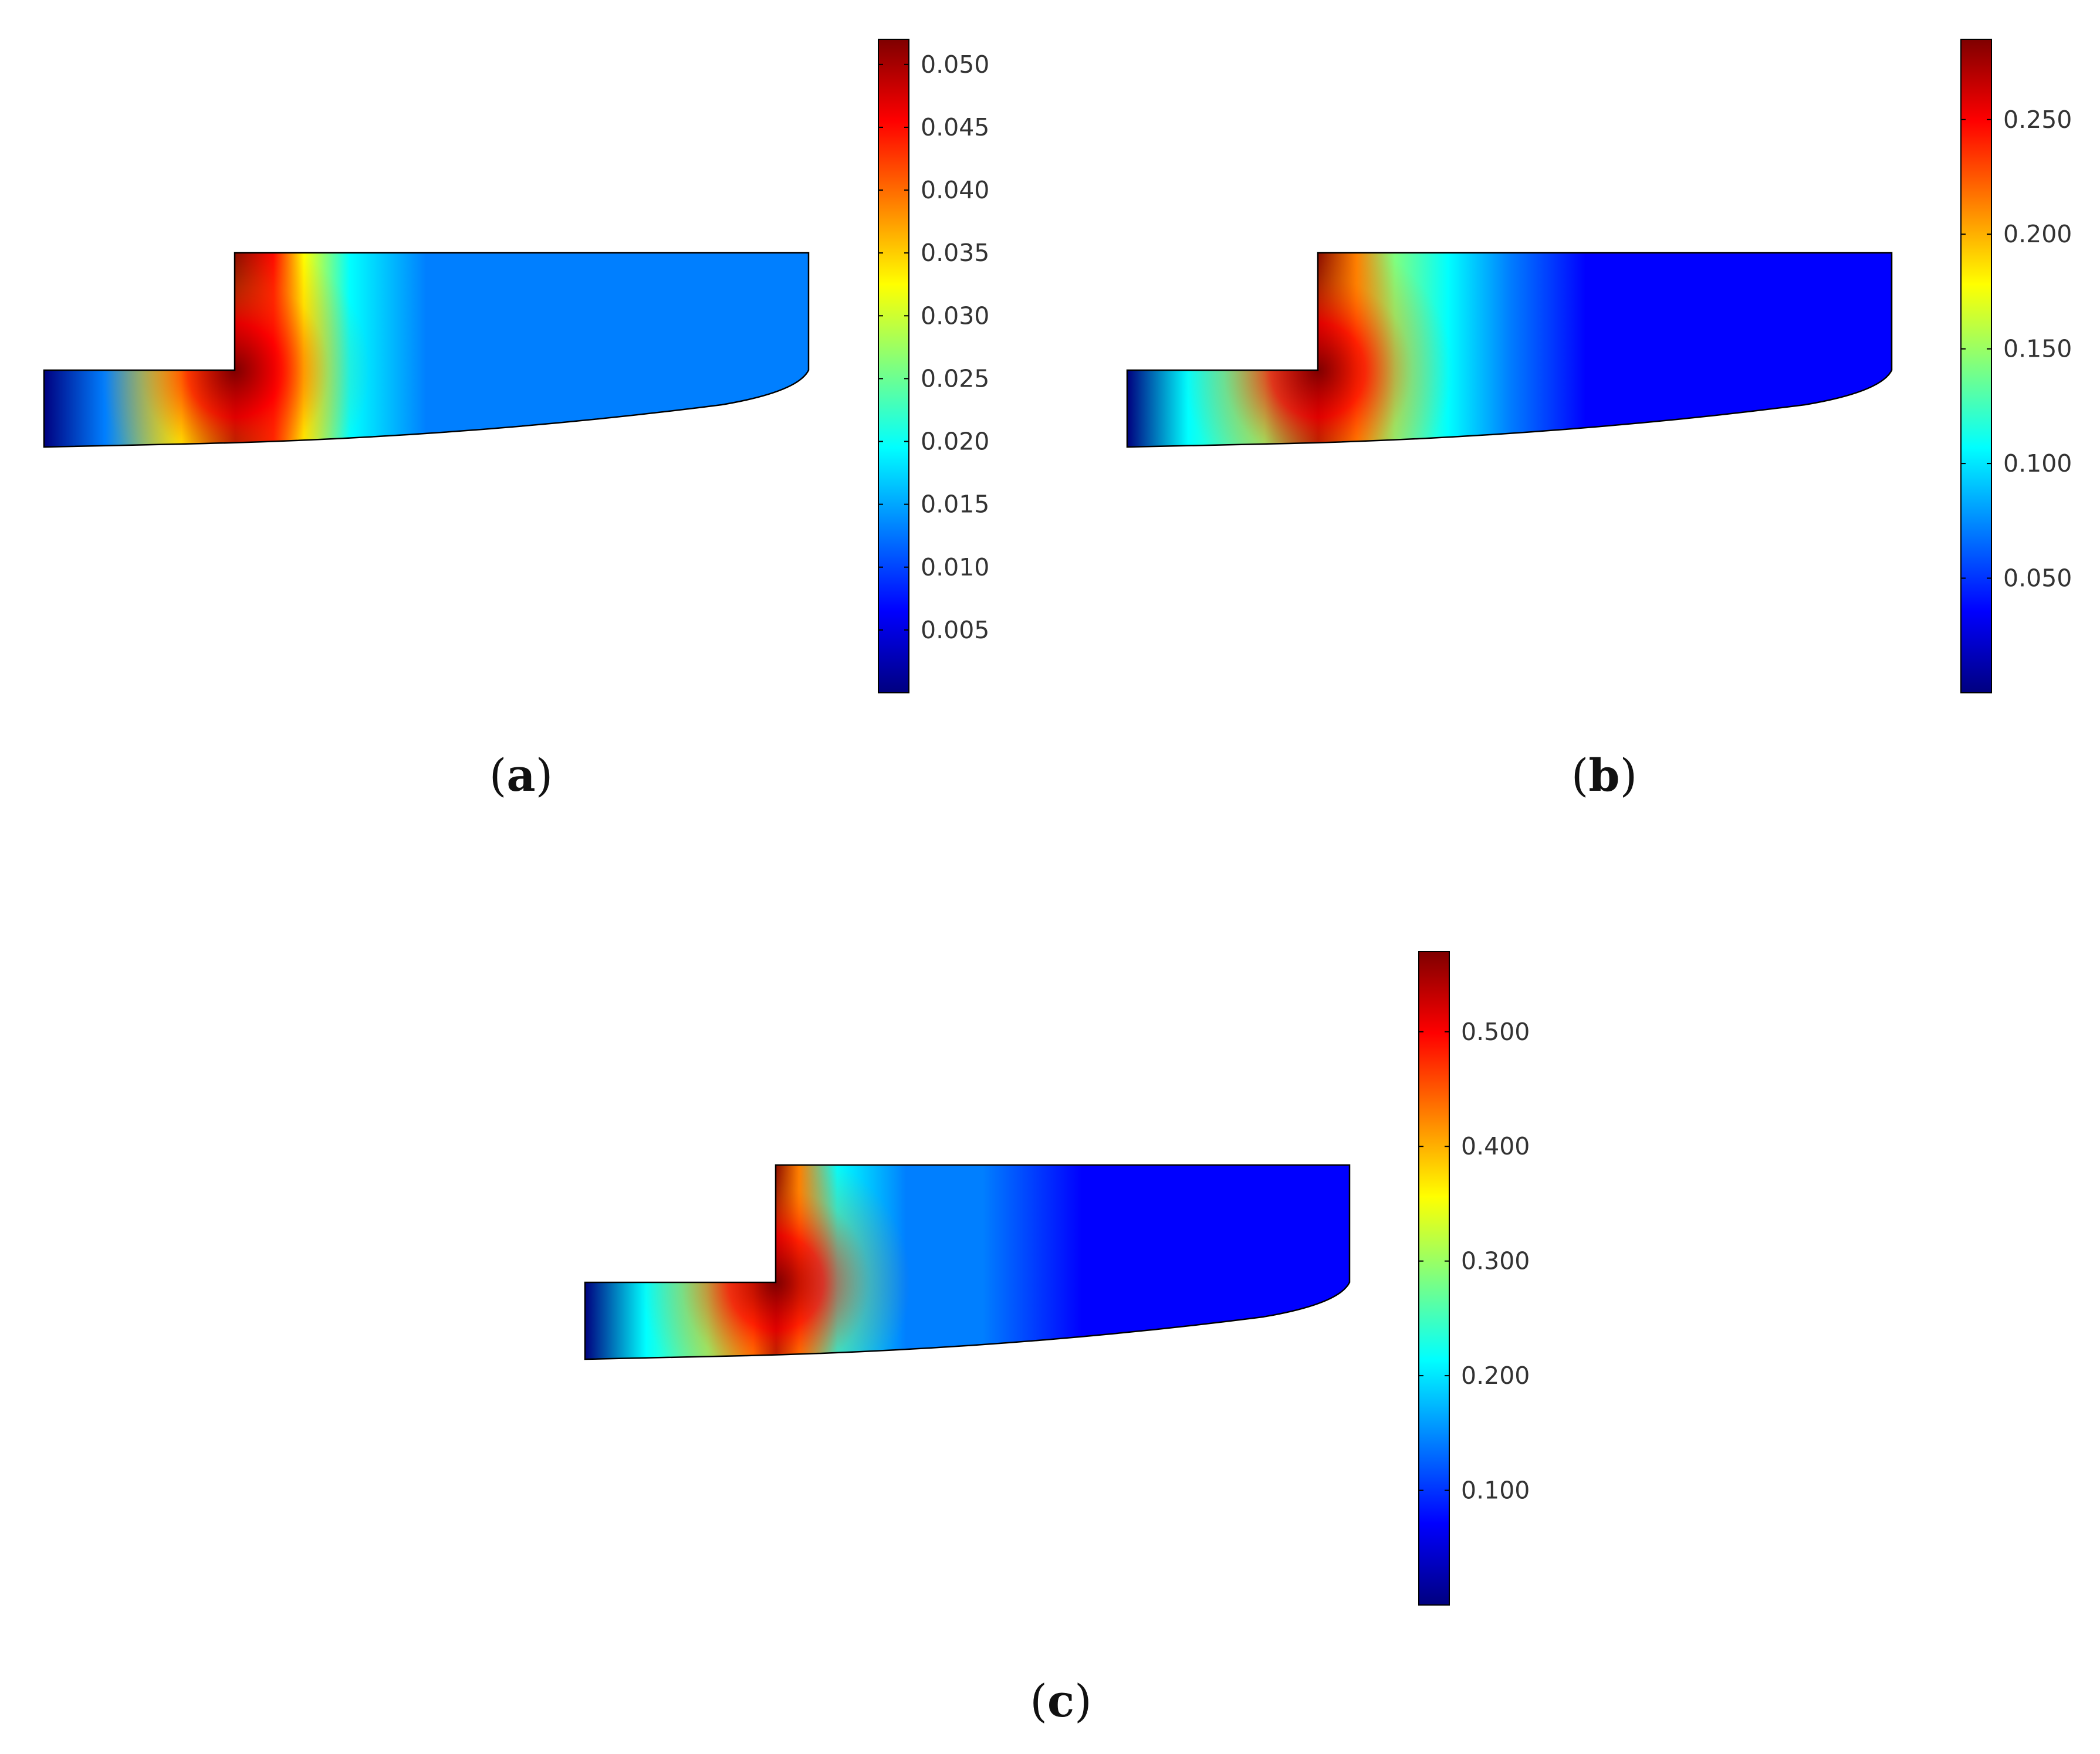  Describe the element at coordinates (955, 630) in the screenshot. I see `colorbar-tick-label: 0.005` at that location.